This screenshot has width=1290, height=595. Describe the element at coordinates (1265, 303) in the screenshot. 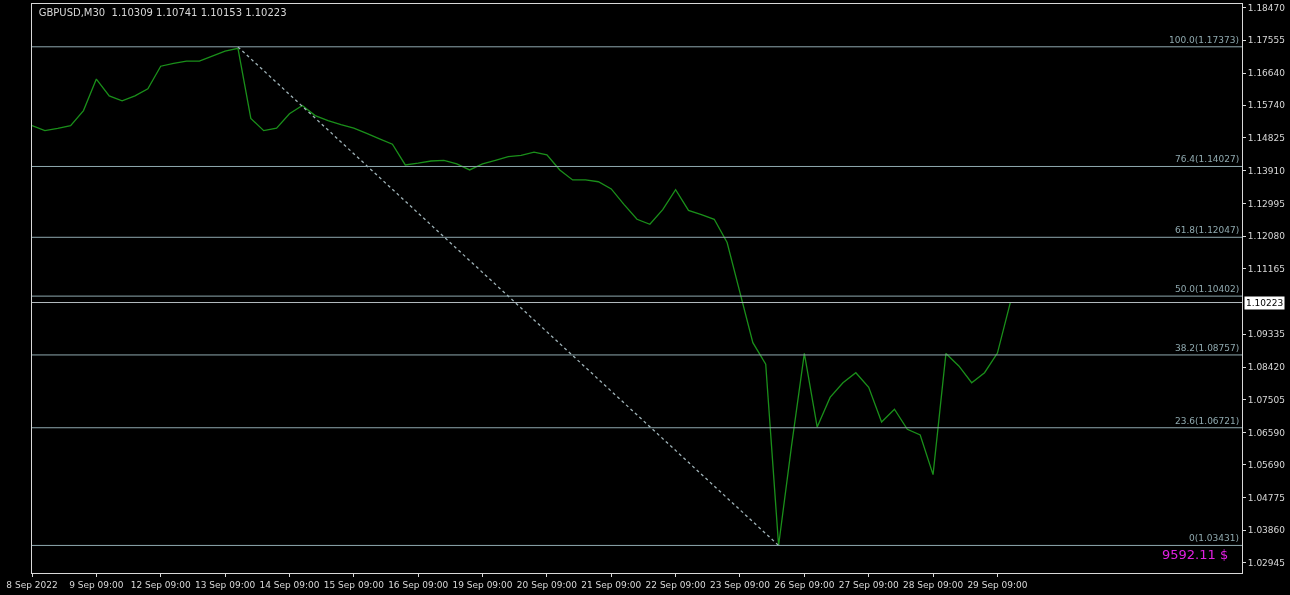

I see `ref-line-label: 1.10223` at that location.